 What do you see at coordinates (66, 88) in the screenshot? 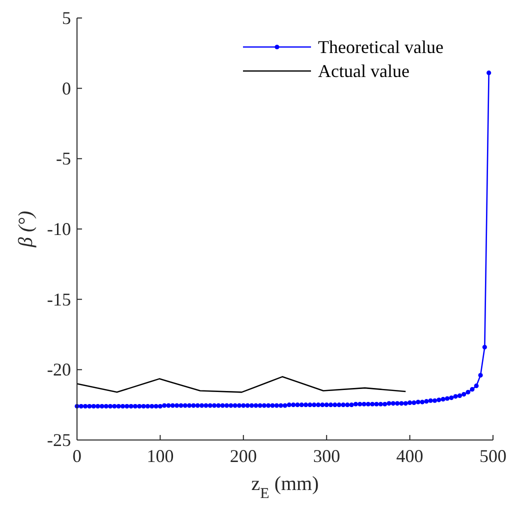
I see `y-tick-label: 0` at bounding box center [66, 88].